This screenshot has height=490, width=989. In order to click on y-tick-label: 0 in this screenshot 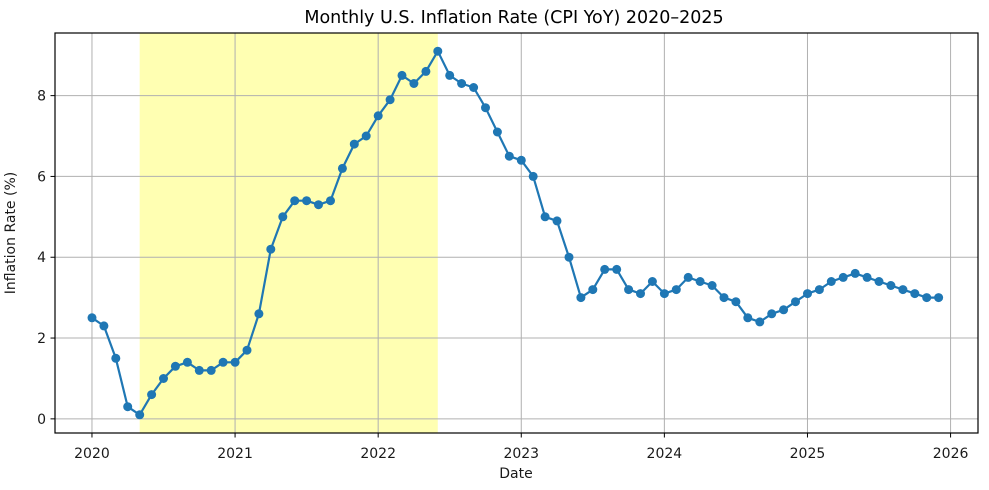, I will do `click(41, 420)`.